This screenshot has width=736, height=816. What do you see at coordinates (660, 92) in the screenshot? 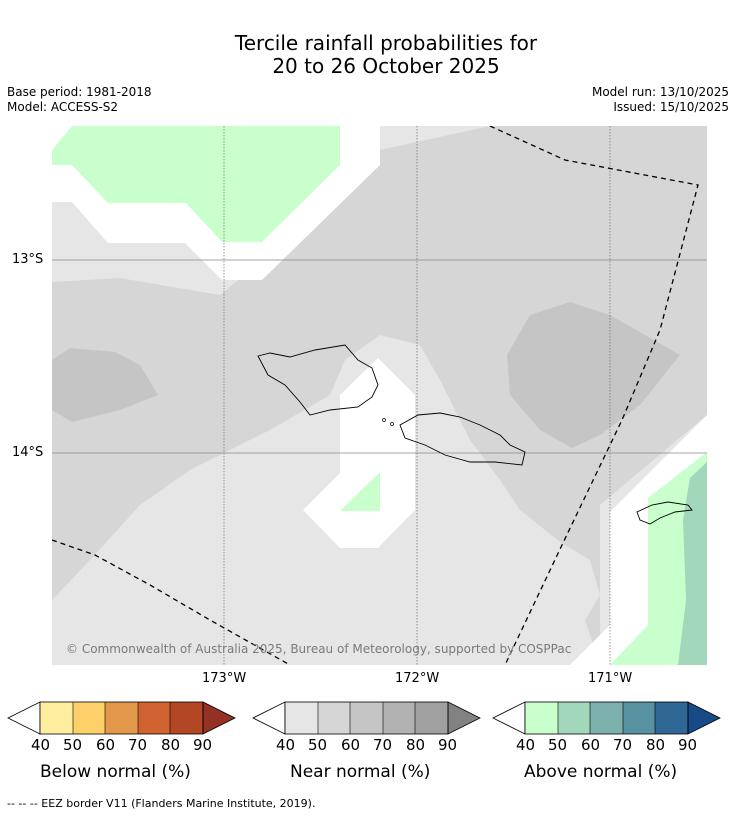
I see `model-run: Model run: 13/10/2025` at bounding box center [660, 92].